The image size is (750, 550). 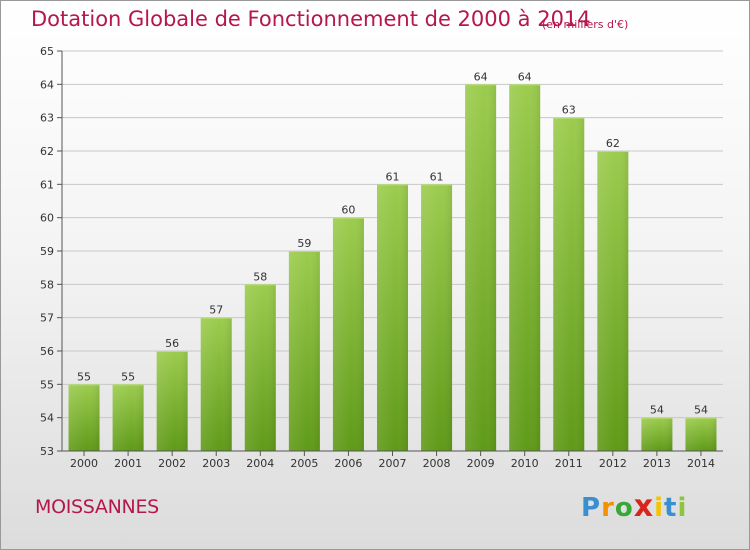 I want to click on value-label: 57, so click(x=216, y=310).